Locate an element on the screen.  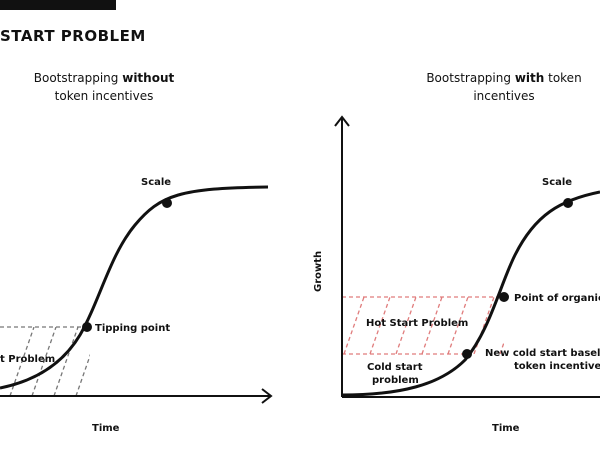
right-scale-label: Scale is located at coordinates (557, 182).